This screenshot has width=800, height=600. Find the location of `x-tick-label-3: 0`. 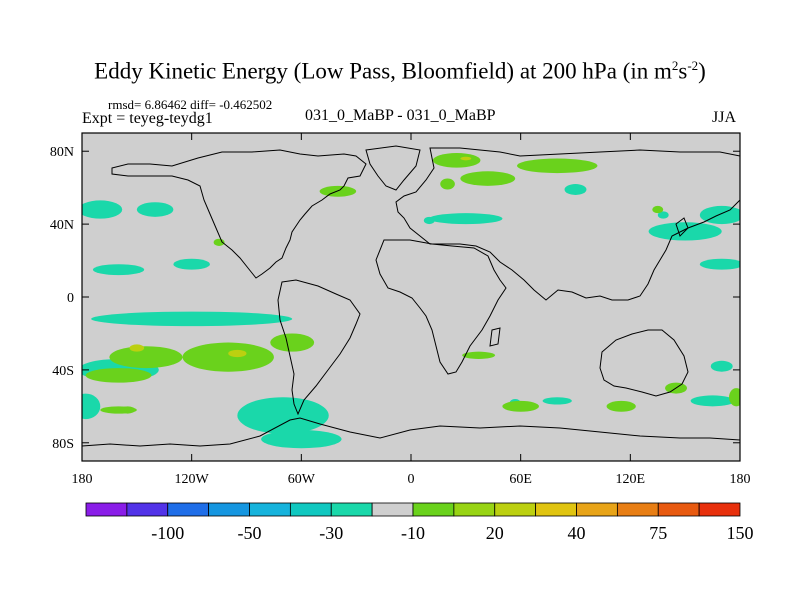

x-tick-label-3: 0 is located at coordinates (411, 479).